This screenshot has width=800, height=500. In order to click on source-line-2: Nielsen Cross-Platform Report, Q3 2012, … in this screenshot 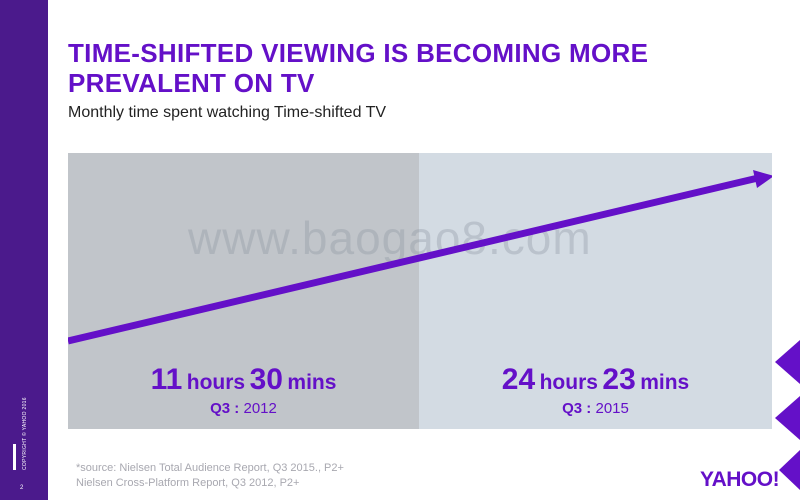, I will do `click(188, 483)`.